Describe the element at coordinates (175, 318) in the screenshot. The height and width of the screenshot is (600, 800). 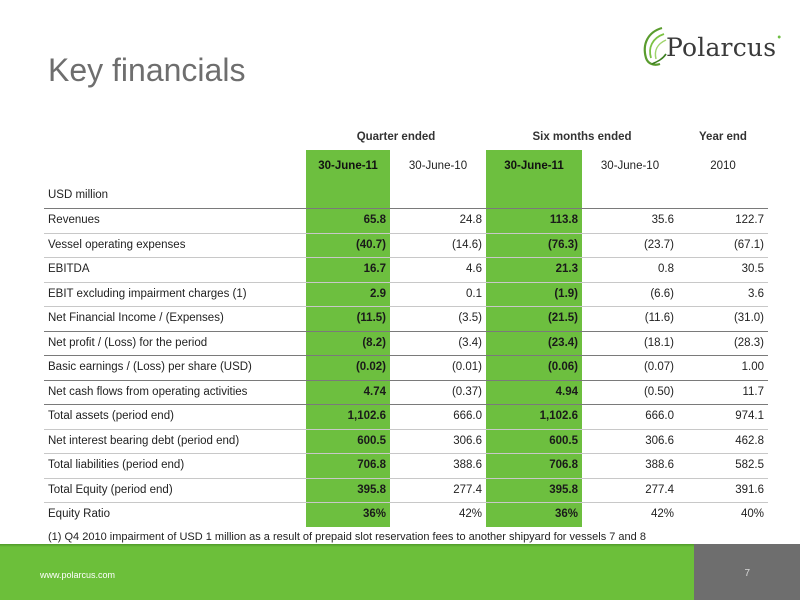
I see `row-label: Net Financial Income / (Expenses)` at that location.